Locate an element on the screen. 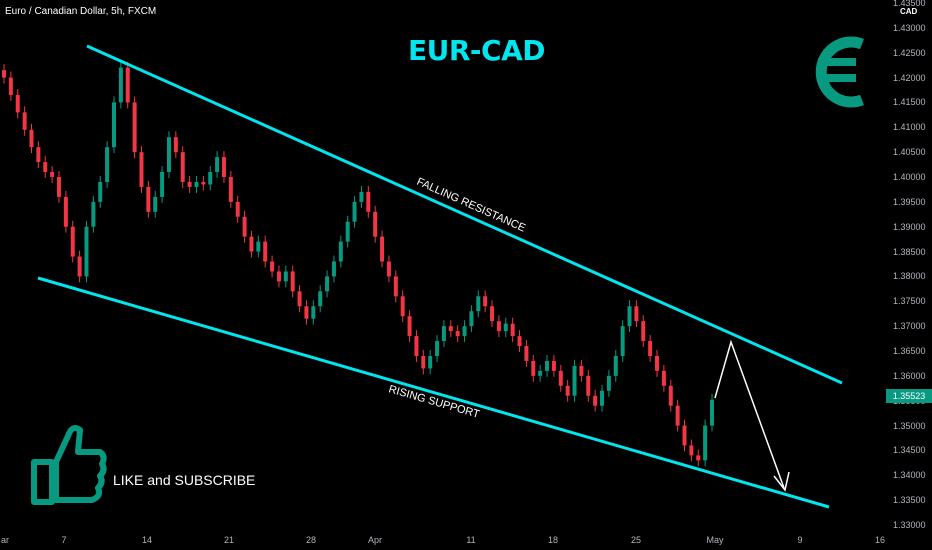 The width and height of the screenshot is (932, 550). y-tick-label: 1.36500 is located at coordinates (909, 351).